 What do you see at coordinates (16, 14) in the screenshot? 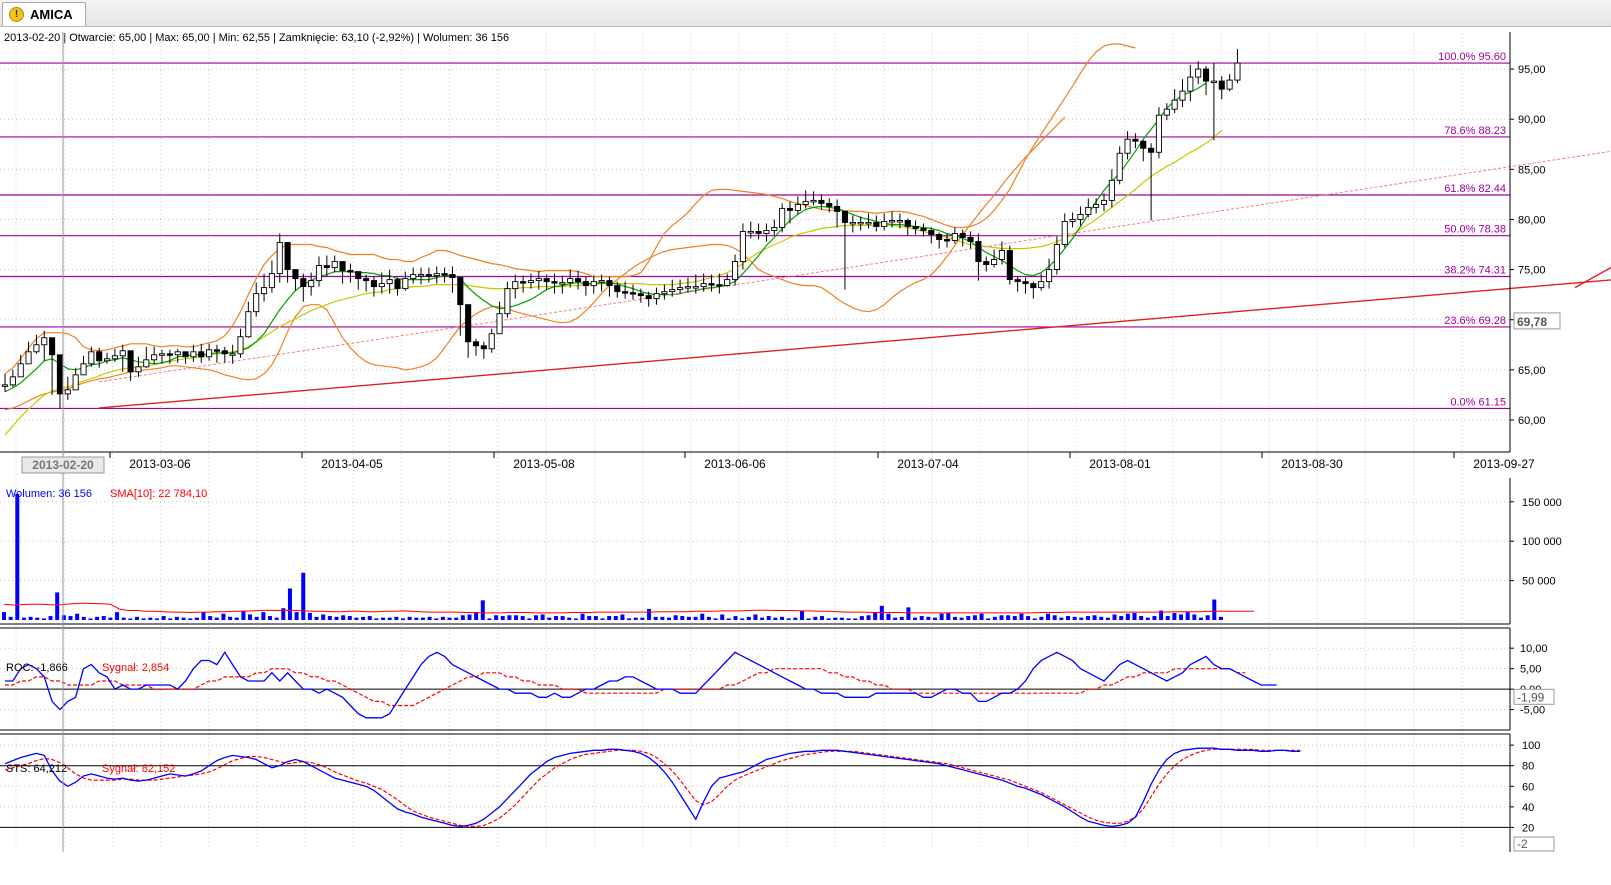
I see `warning-icon: !` at bounding box center [16, 14].